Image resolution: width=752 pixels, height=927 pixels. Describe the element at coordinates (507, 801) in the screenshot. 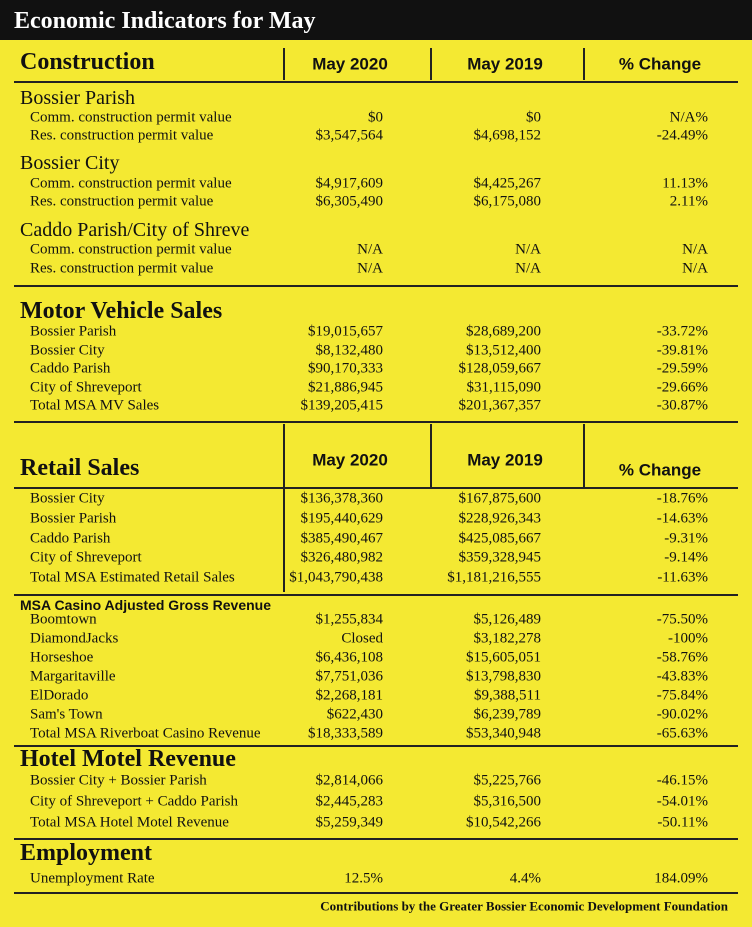

I see `row-value: $5,316,500` at that location.